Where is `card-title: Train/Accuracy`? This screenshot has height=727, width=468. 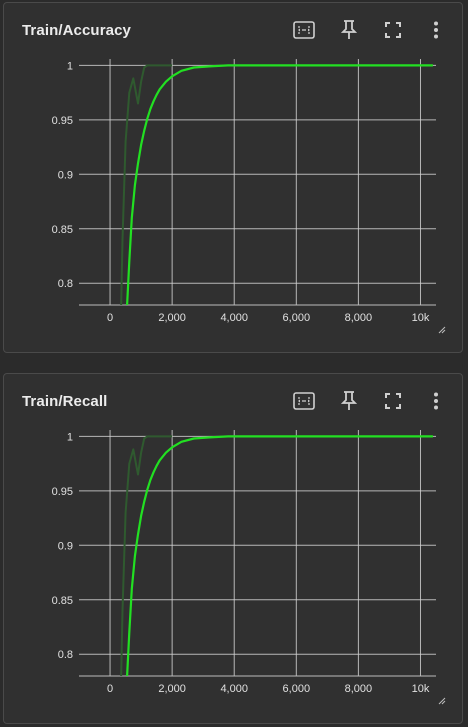
card-title: Train/Accuracy is located at coordinates (76, 30).